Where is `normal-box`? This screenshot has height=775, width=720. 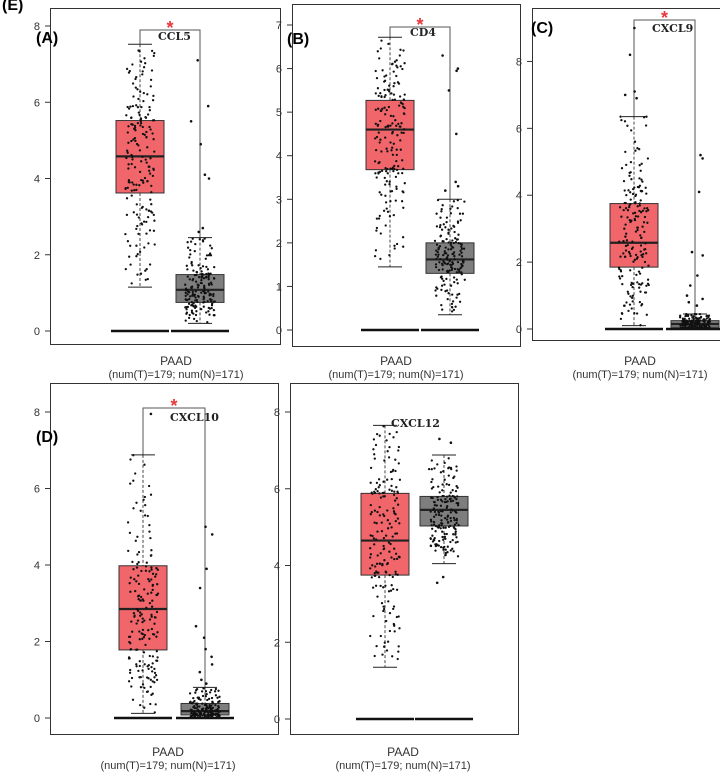
normal-box is located at coordinates (444, 511).